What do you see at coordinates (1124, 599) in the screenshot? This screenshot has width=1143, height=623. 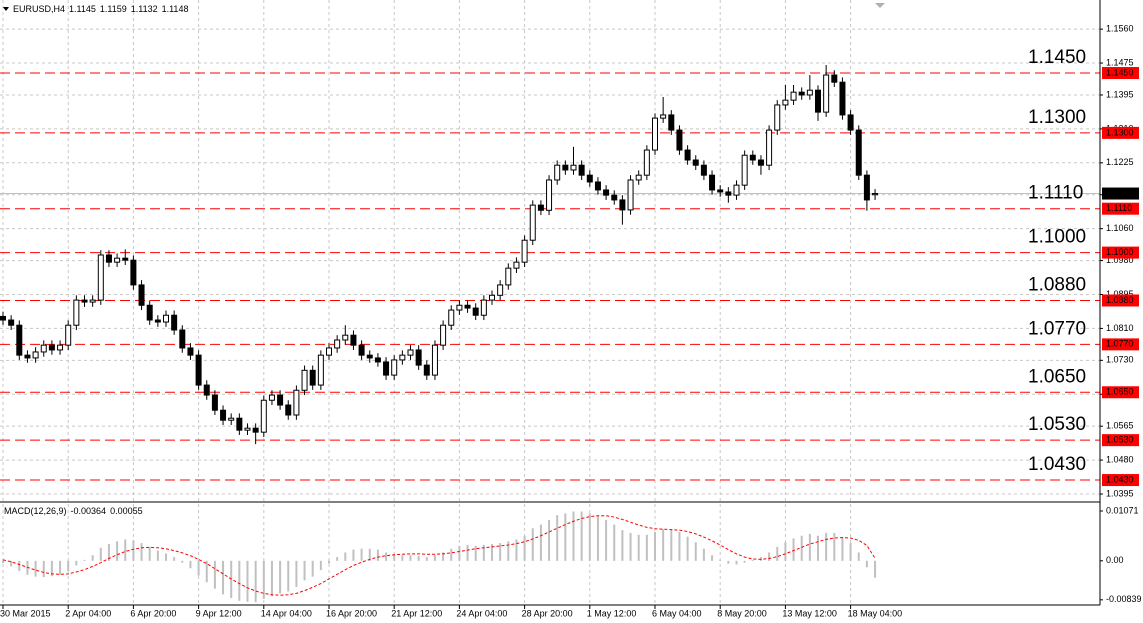 I see `y-tick-label: -0.00839` at bounding box center [1124, 599].